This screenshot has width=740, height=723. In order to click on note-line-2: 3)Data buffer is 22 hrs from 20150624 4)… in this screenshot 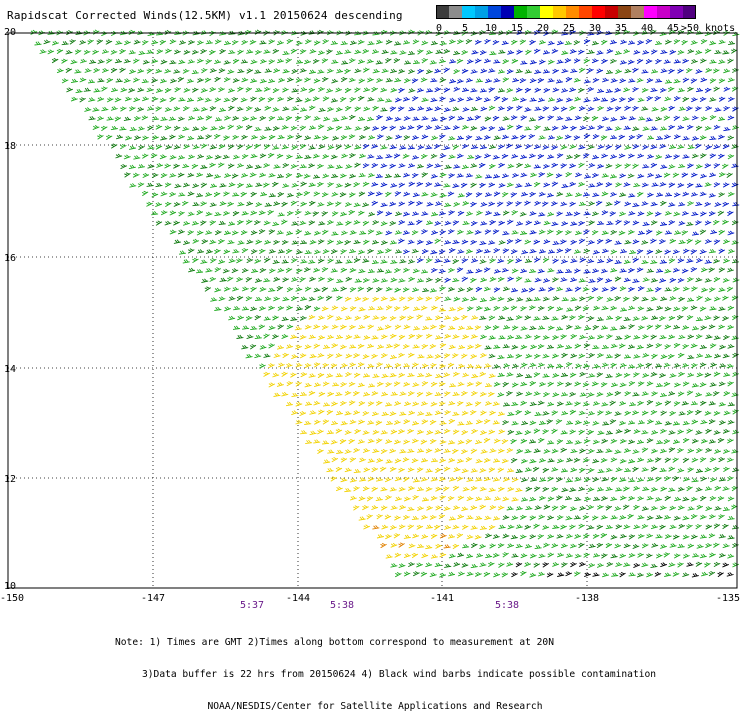, I will do `click(399, 674)`.